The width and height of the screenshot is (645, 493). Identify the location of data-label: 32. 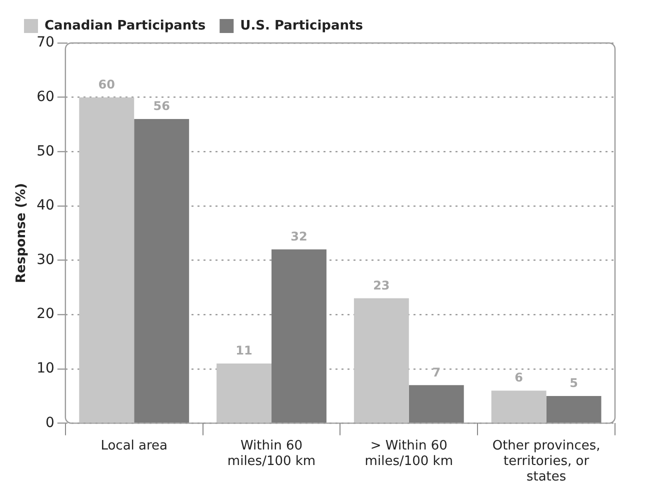
(299, 237).